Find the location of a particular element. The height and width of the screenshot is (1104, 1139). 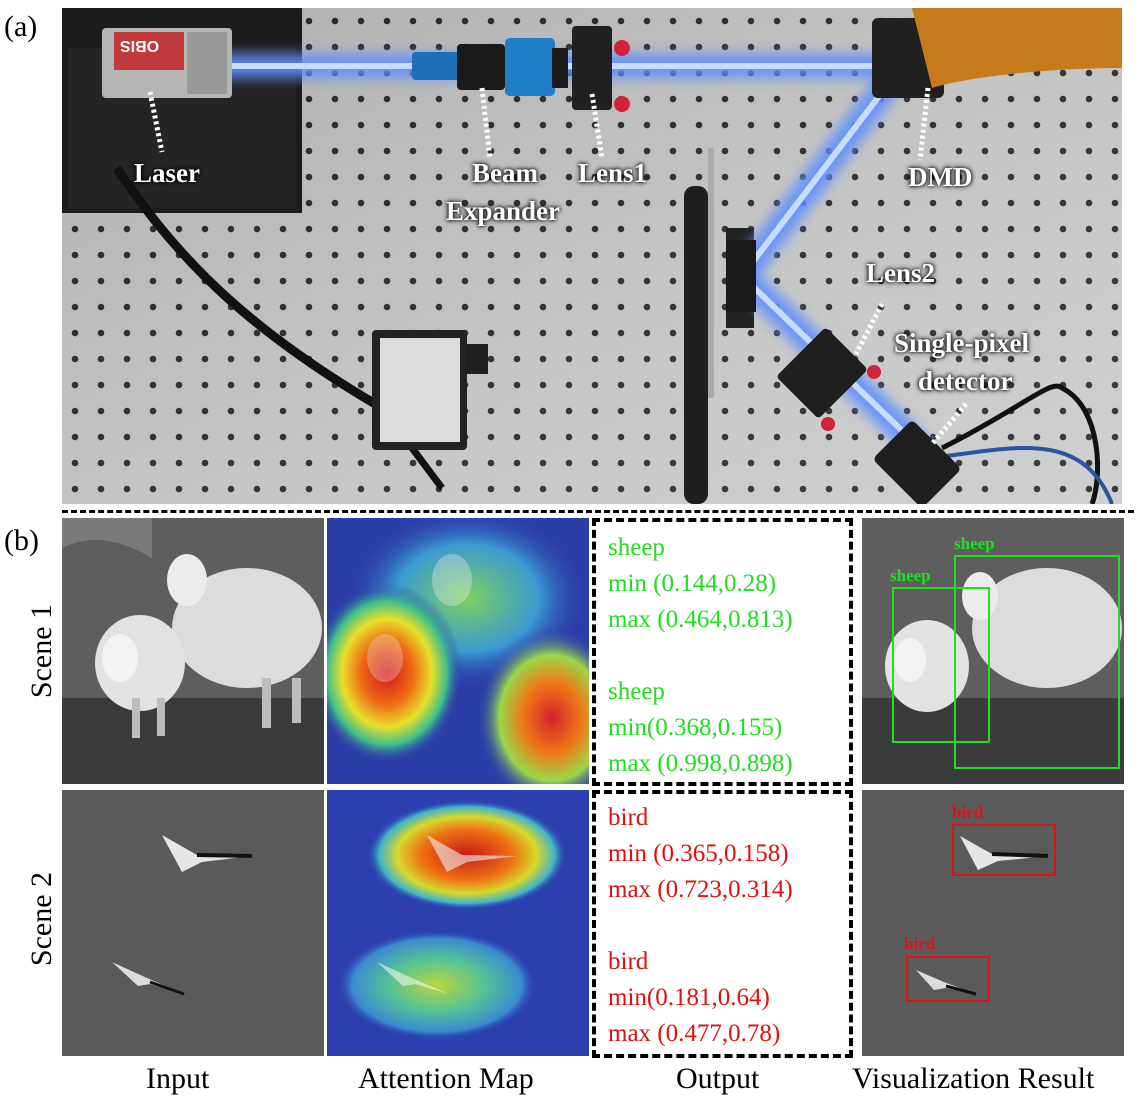

scene1-visualization-image: sheep sheep is located at coordinates (993, 651).